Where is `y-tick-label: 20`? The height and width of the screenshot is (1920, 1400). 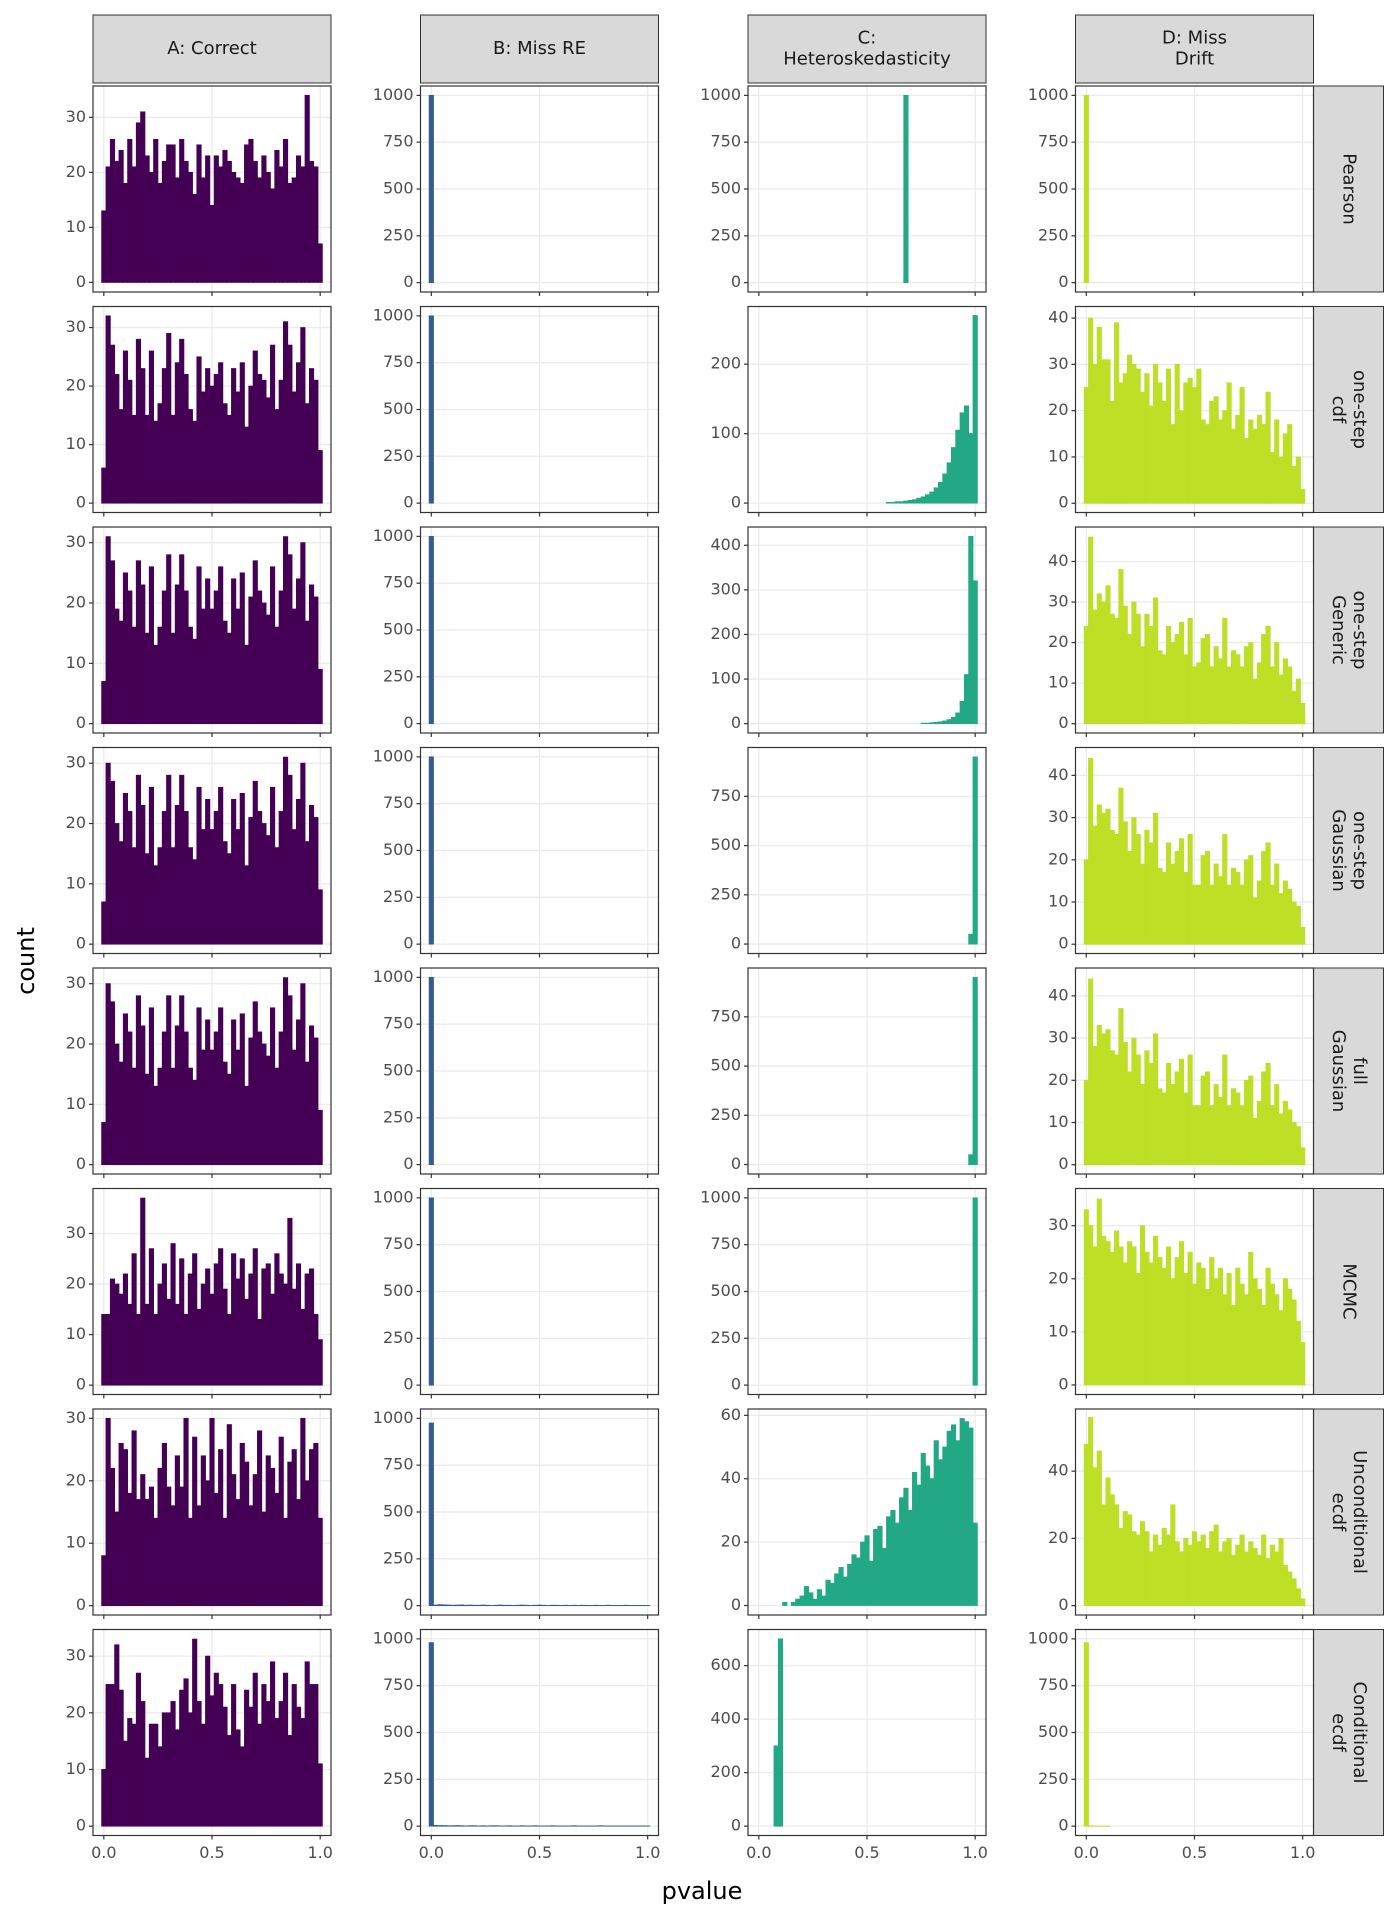 y-tick-label: 20 is located at coordinates (1058, 409).